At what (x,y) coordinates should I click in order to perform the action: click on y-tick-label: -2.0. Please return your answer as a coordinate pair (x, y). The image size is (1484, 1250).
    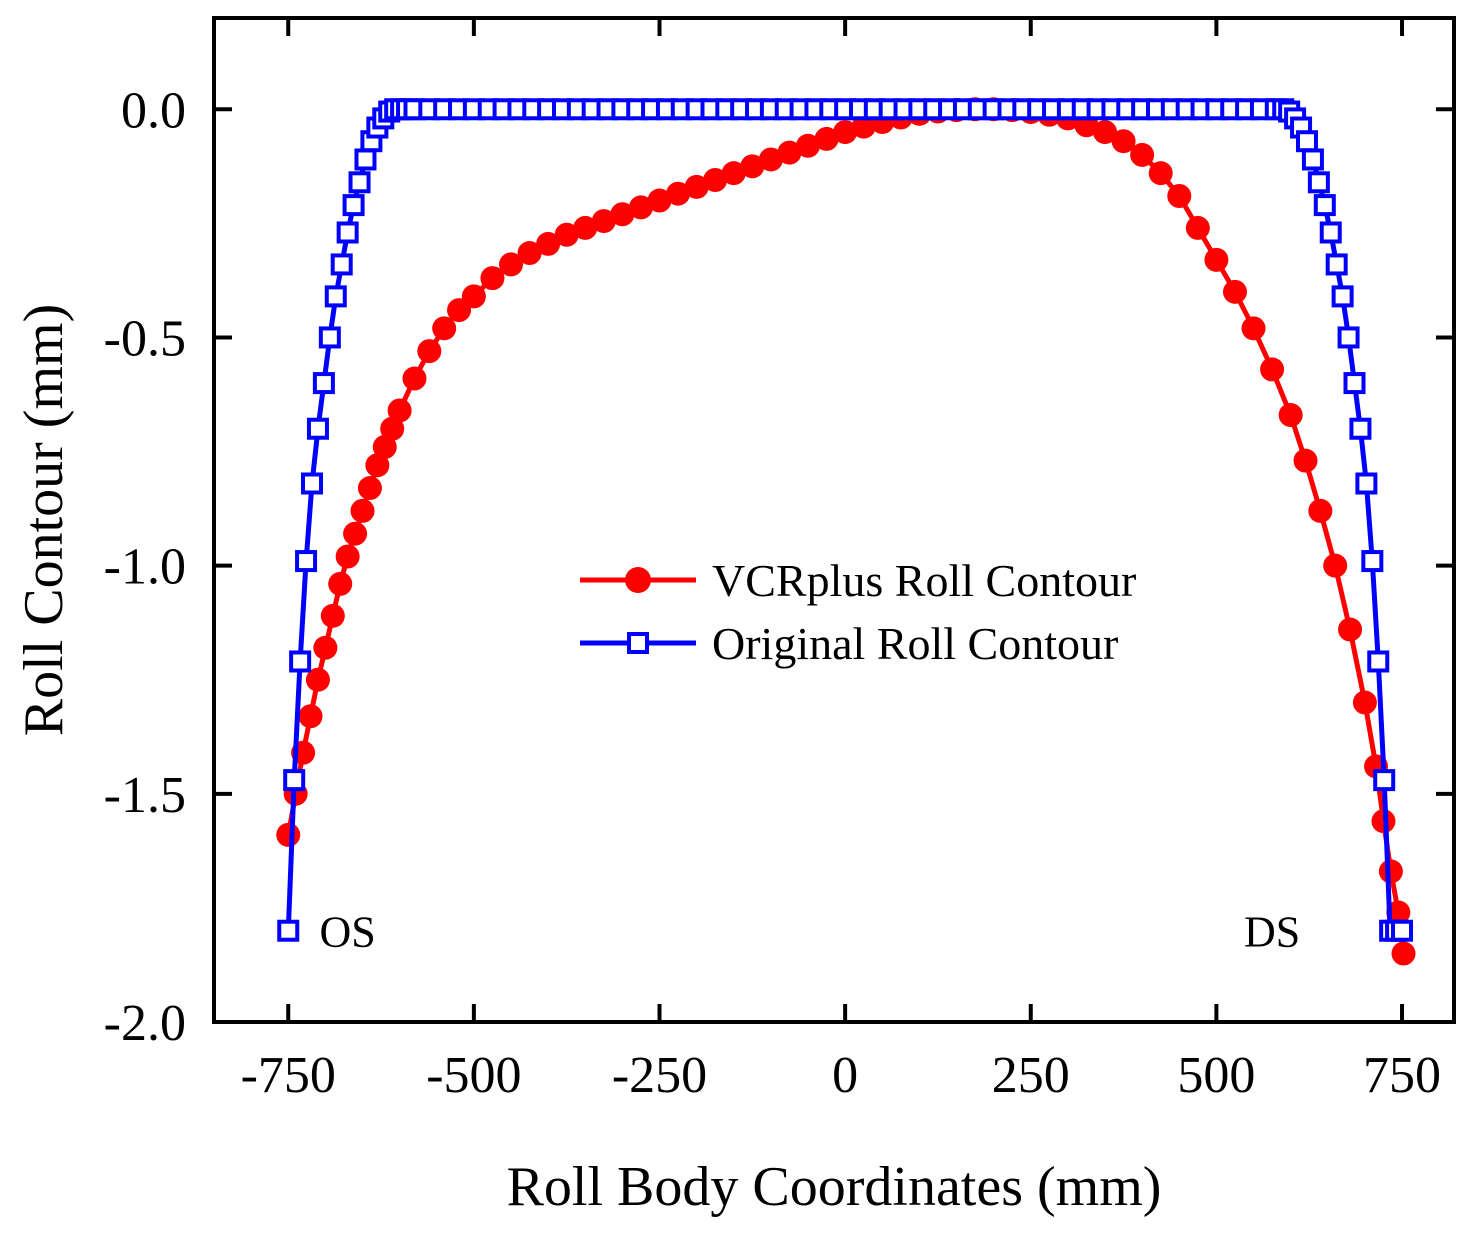
    Looking at the image, I should click on (145, 1023).